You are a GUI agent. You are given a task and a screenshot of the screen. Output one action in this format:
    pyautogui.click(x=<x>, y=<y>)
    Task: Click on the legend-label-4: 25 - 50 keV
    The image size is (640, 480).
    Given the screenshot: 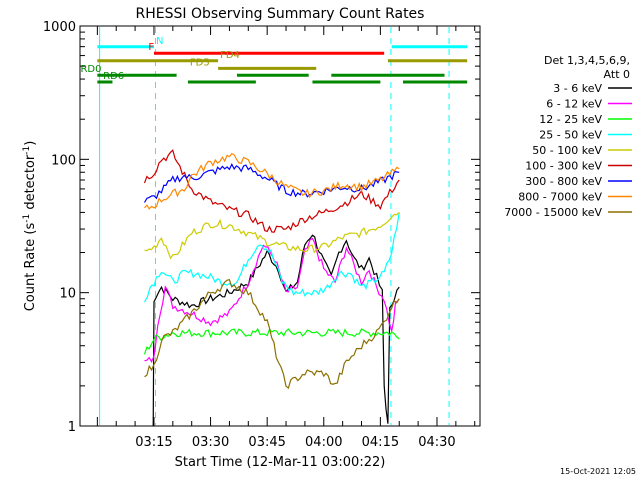 What is the action you would take?
    pyautogui.click(x=570, y=135)
    